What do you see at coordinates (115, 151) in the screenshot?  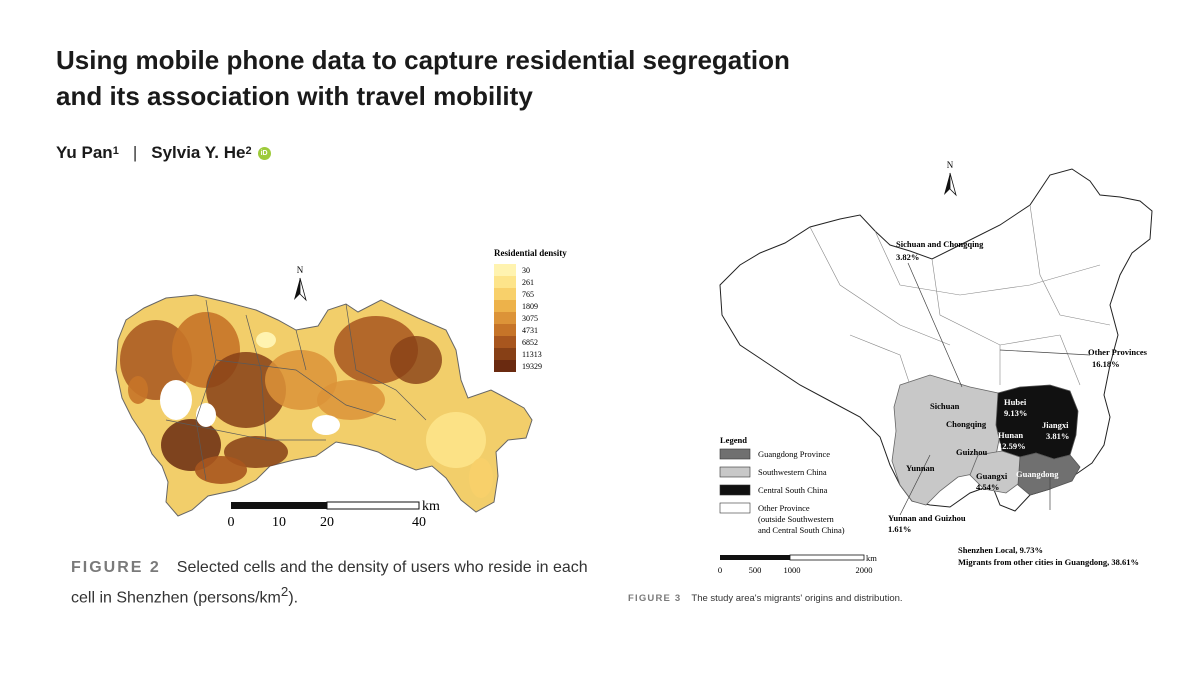 I see `author-1-affiliation: 1` at bounding box center [115, 151].